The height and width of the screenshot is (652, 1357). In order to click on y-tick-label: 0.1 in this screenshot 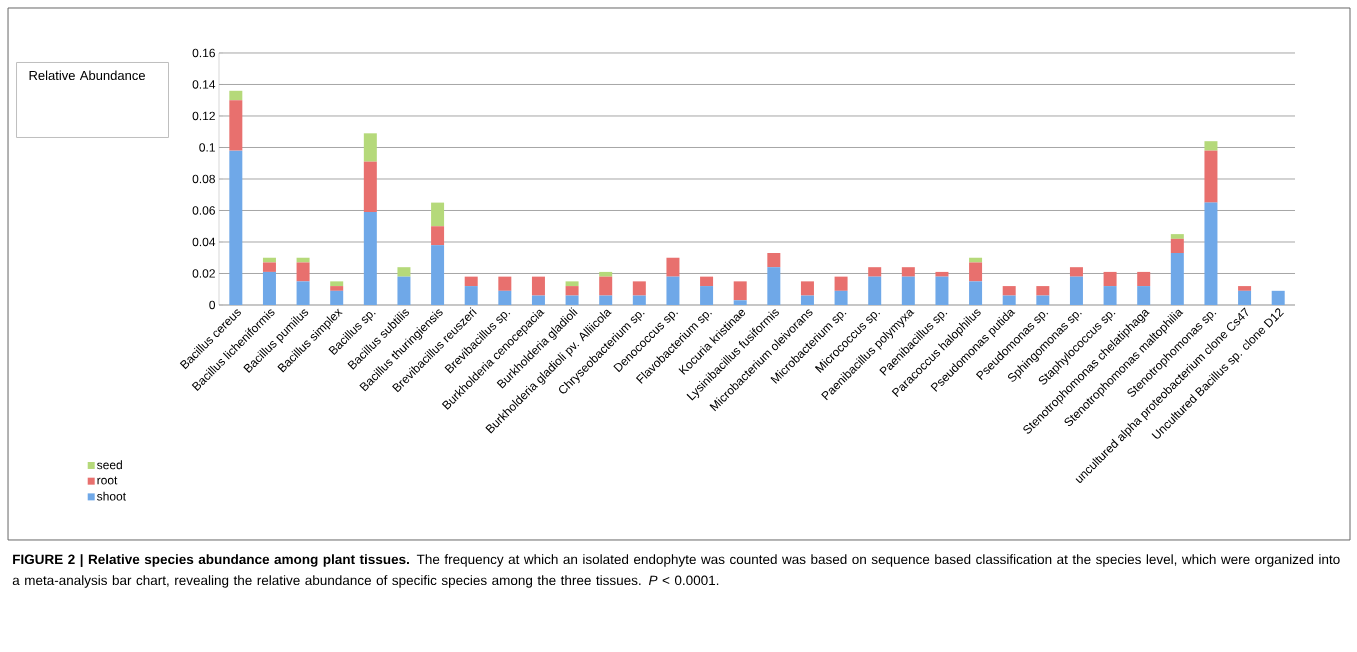, I will do `click(207, 147)`.